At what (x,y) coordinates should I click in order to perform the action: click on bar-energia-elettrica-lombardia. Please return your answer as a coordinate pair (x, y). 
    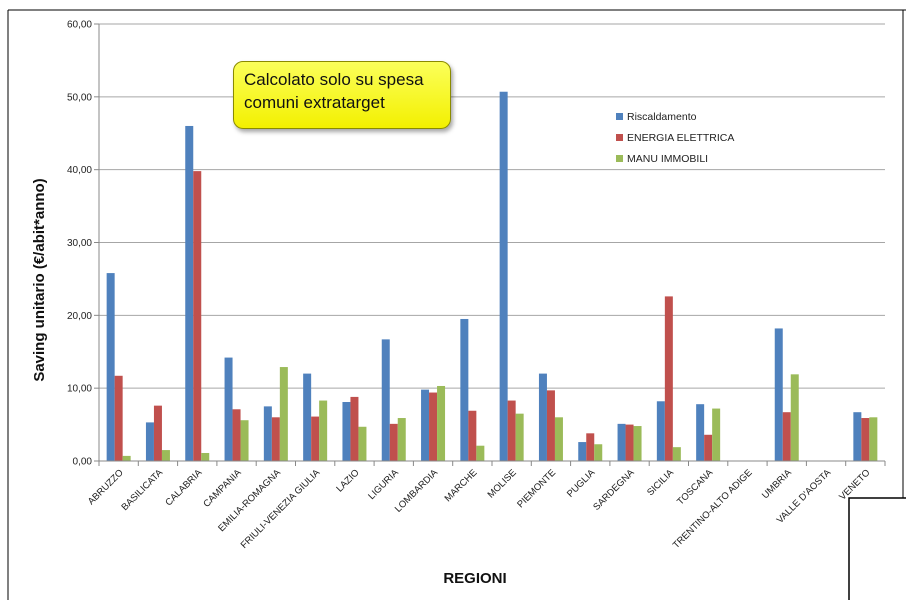
    Looking at the image, I should click on (433, 427).